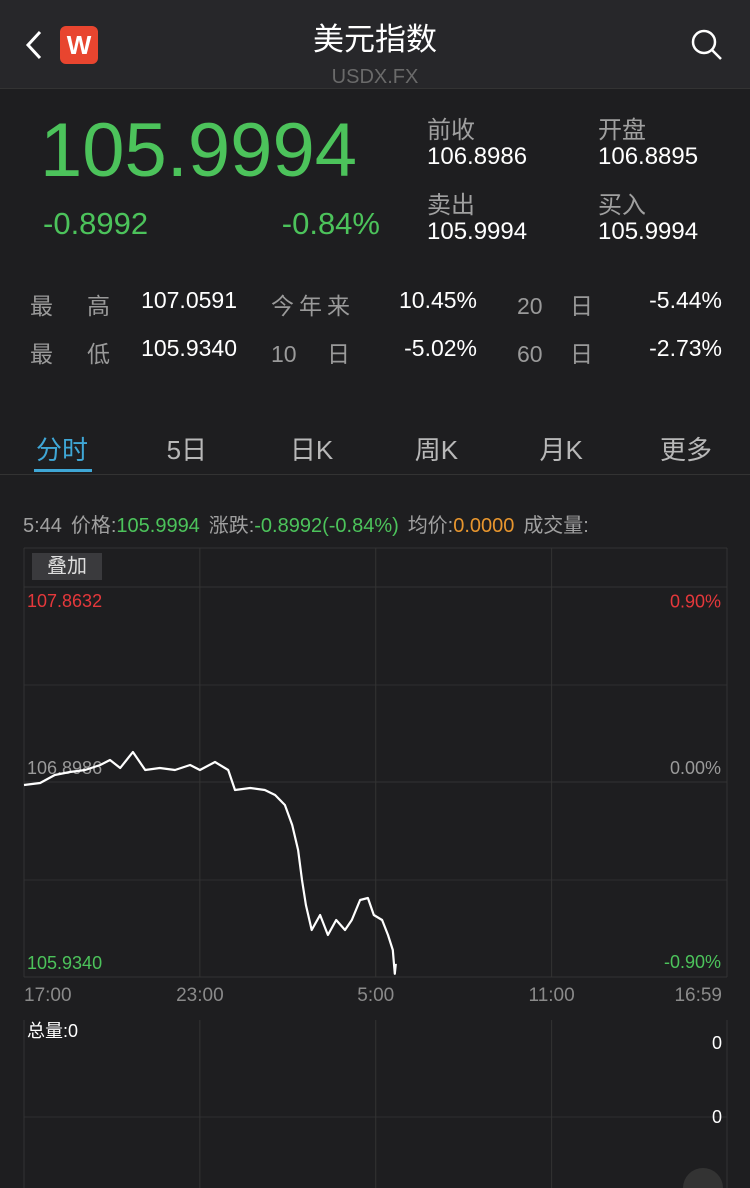  I want to click on tab: 分时, so click(61, 450).